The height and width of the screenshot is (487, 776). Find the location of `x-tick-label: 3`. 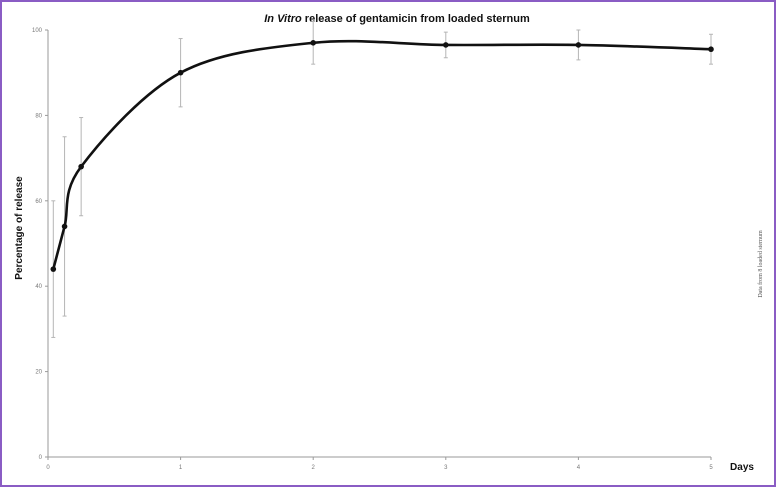

x-tick-label: 3 is located at coordinates (446, 468).